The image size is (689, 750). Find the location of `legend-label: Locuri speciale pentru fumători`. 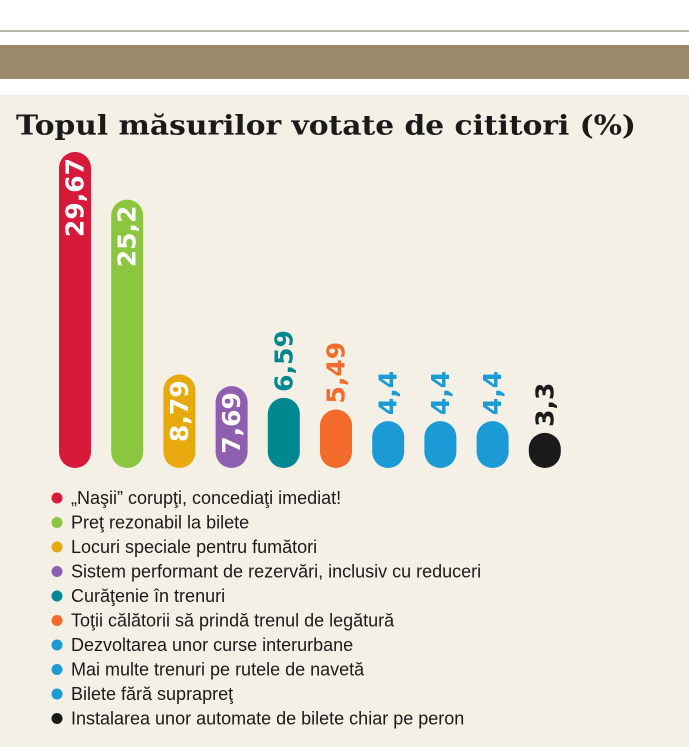

legend-label: Locuri speciale pentru fumători is located at coordinates (194, 547).